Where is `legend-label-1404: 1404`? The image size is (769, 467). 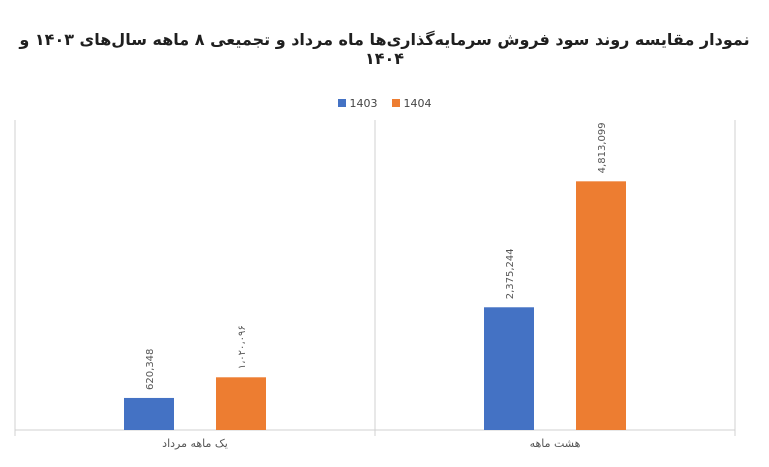
legend-label-1404: 1404 is located at coordinates (417, 103).